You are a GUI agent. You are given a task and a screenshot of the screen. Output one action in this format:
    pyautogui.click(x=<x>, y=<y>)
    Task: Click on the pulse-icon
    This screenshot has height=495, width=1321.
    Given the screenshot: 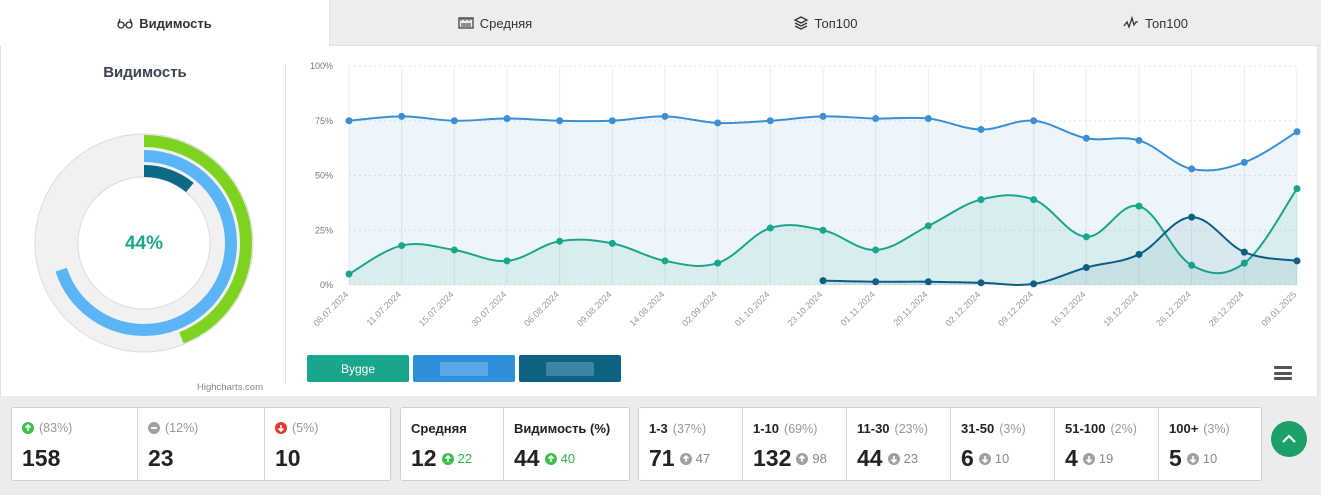 What is the action you would take?
    pyautogui.click(x=1131, y=22)
    